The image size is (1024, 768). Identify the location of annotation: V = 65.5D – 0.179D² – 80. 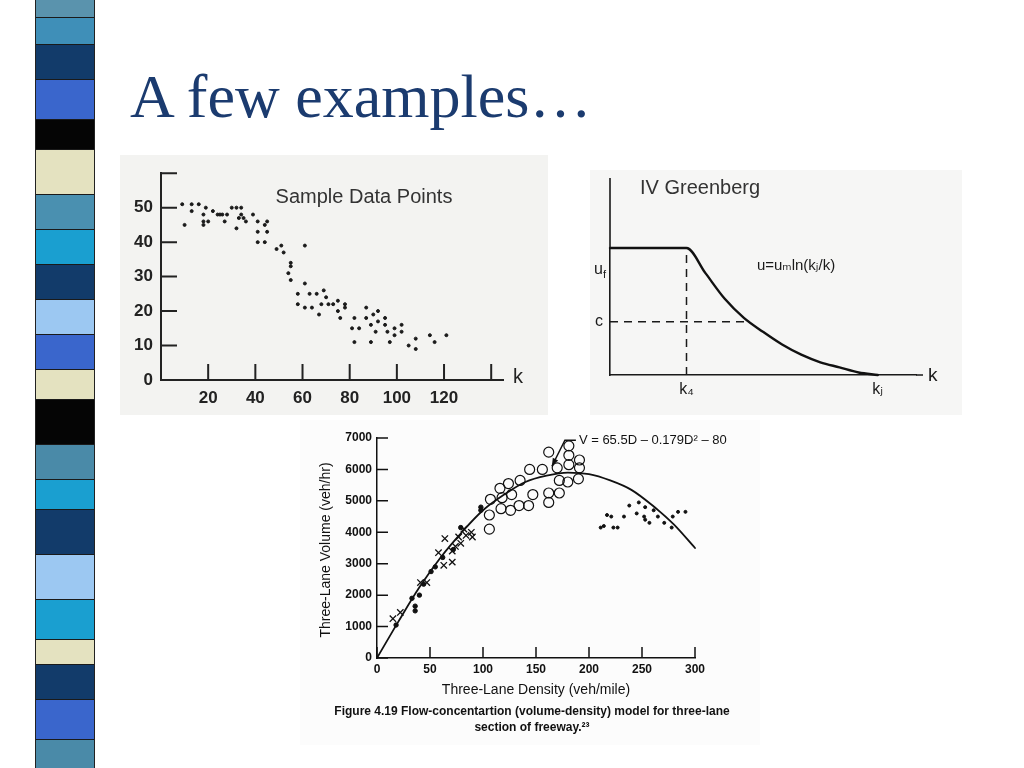
(652, 439).